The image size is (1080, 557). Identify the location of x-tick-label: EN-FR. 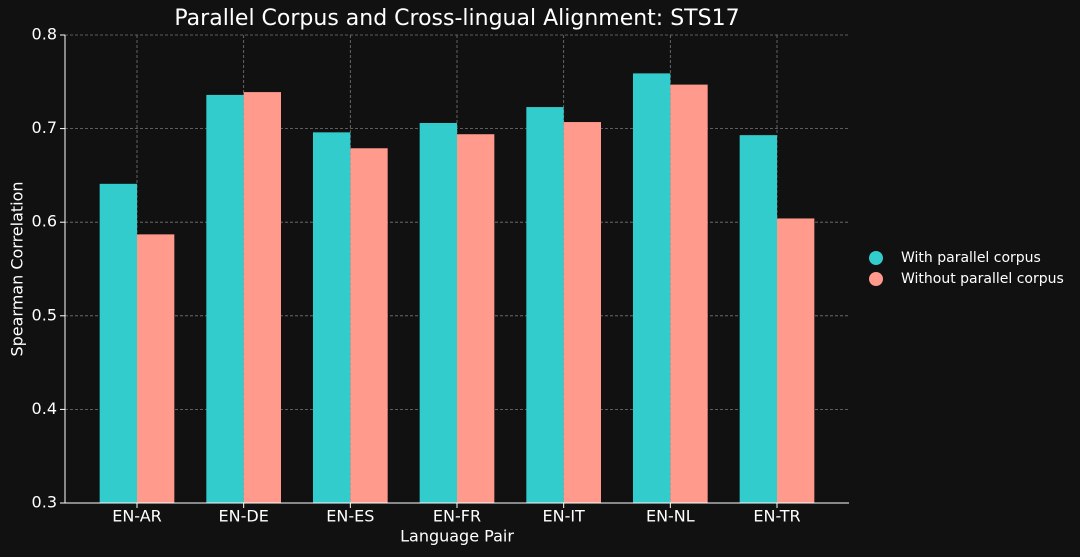
(457, 516).